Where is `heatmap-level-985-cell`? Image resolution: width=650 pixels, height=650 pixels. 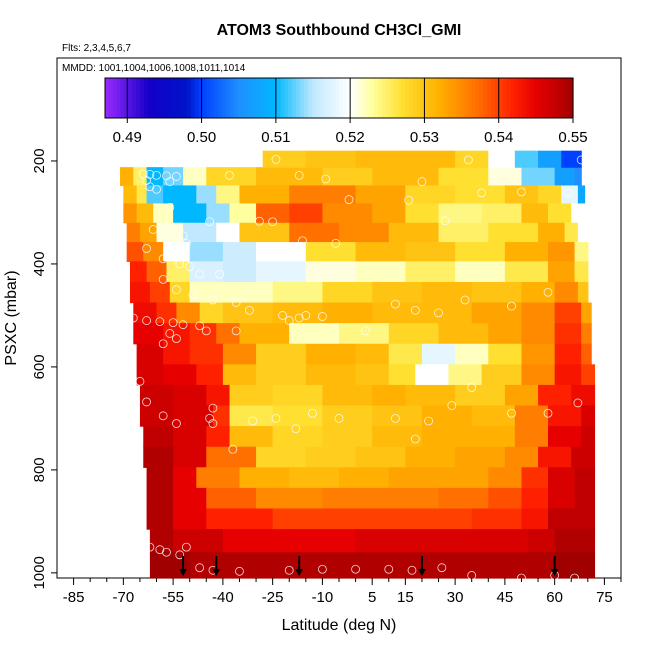
heatmap-level-985-cell is located at coordinates (231, 565).